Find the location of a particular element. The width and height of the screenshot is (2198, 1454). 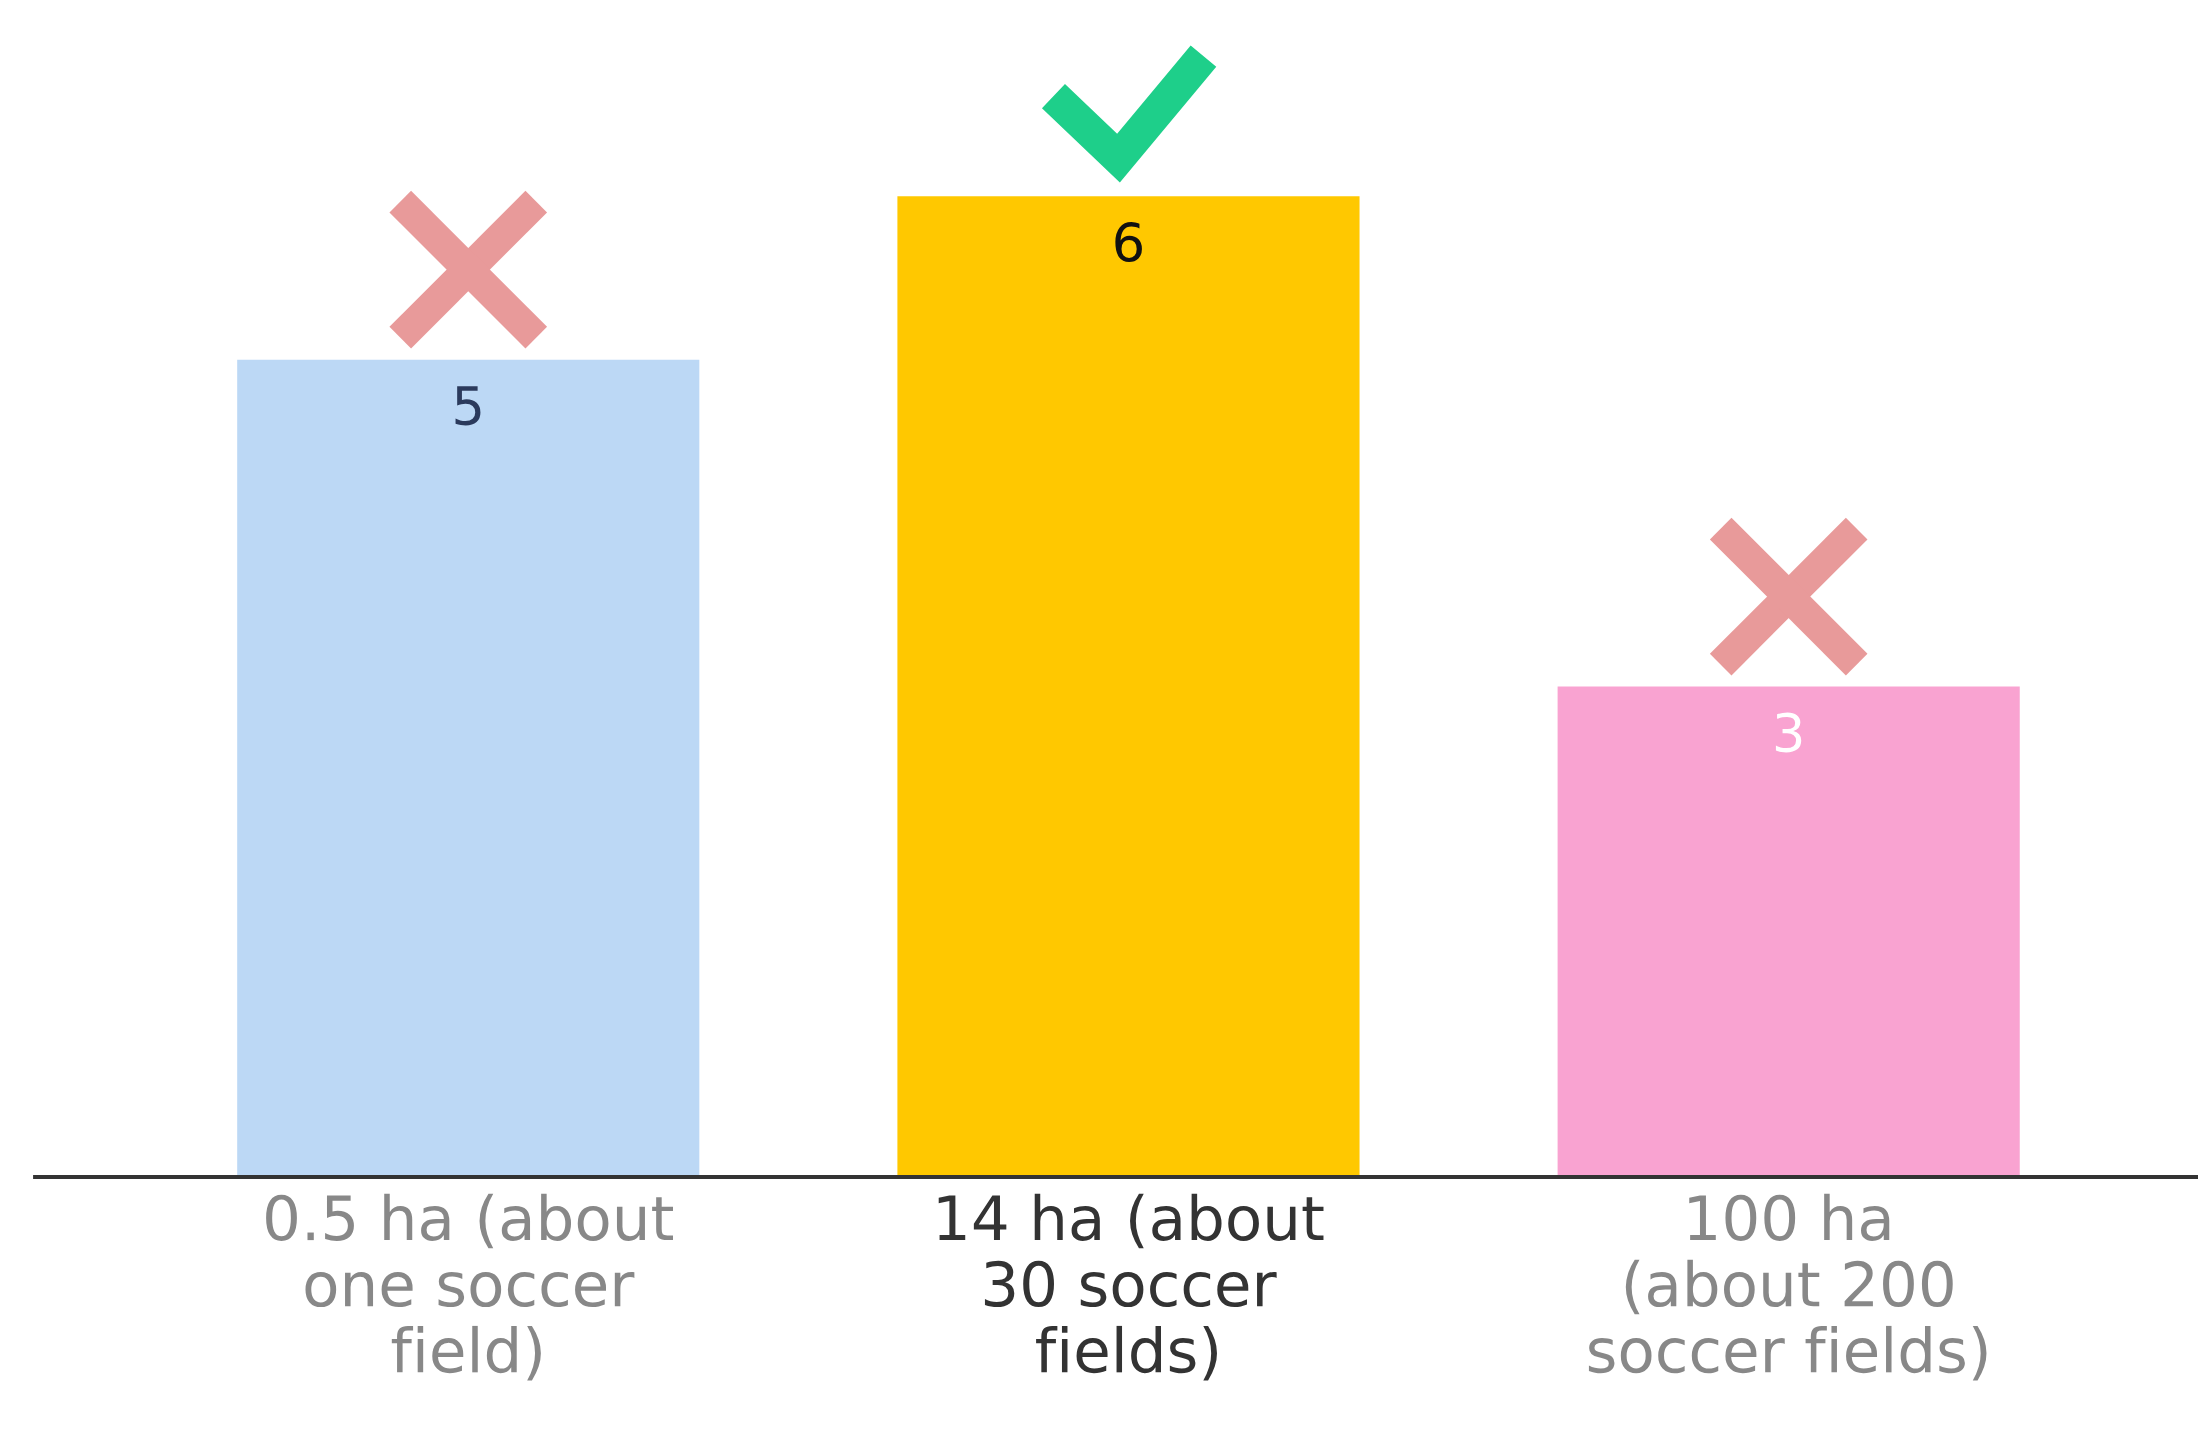

x-tick-label: 100 ha (about 200 soccer fields) is located at coordinates (1787, 1287).